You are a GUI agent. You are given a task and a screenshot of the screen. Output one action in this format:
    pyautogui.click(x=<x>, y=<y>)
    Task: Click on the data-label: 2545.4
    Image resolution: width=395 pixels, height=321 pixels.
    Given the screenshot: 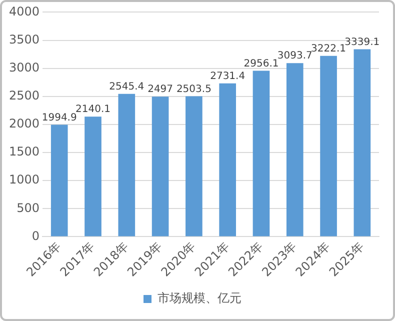 What is the action you would take?
    pyautogui.click(x=126, y=86)
    